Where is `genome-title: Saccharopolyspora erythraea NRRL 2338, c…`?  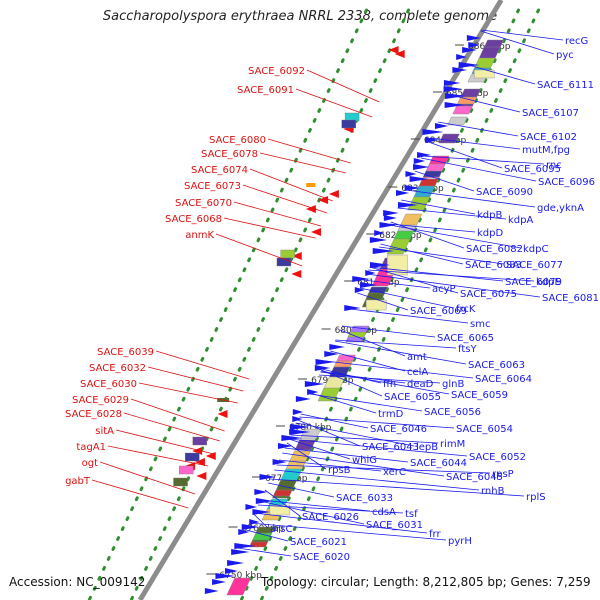
genome-title: Saccharopolyspora erythraea NRRL 2338, c… is located at coordinates (300, 16).